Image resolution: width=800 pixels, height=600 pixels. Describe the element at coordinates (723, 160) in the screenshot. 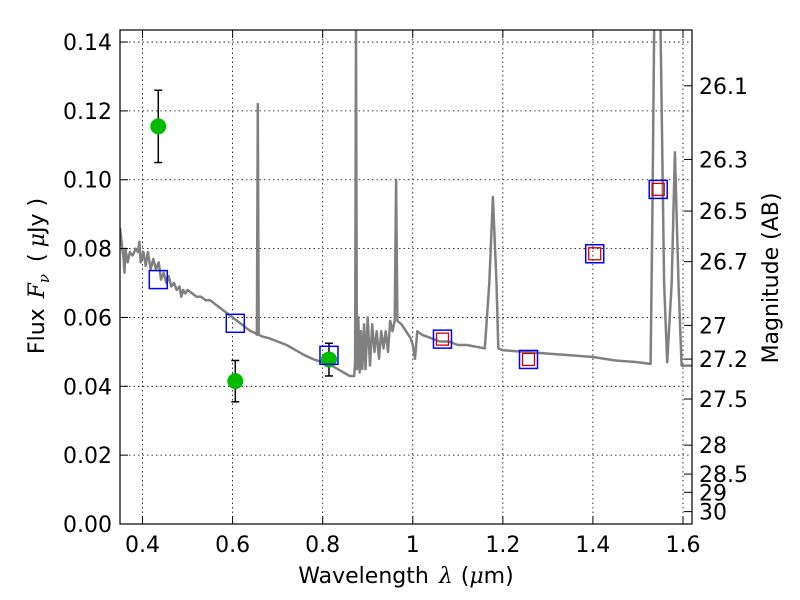

I see `right-tick-label: 26.3` at that location.